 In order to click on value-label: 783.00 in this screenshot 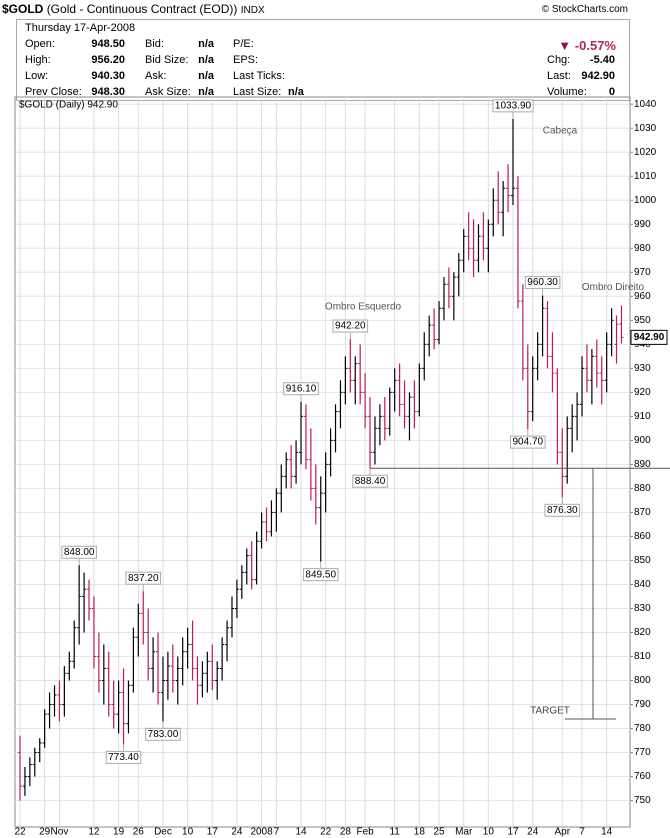, I will do `click(163, 734)`.